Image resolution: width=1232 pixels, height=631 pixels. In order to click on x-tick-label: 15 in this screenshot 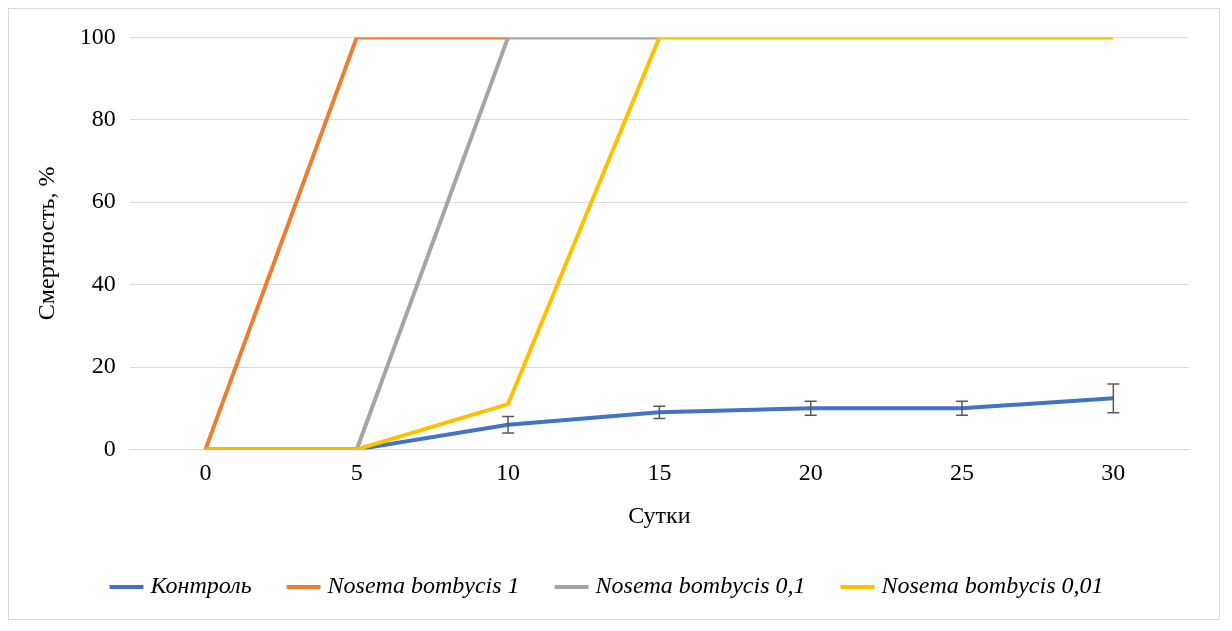, I will do `click(659, 472)`.